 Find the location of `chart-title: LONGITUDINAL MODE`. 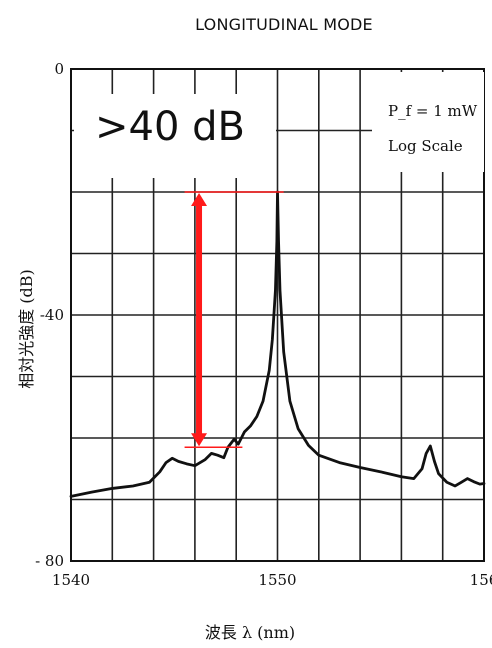

chart-title: LONGITUDINAL MODE is located at coordinates (284, 24).